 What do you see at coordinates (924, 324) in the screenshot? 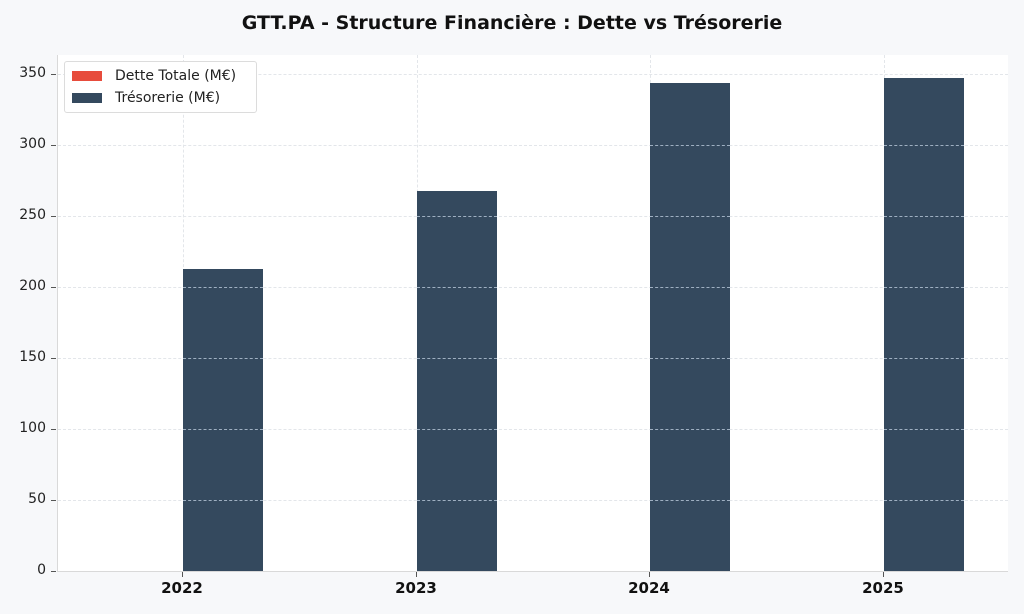
I see `bar-tresorerie-2025` at bounding box center [924, 324].